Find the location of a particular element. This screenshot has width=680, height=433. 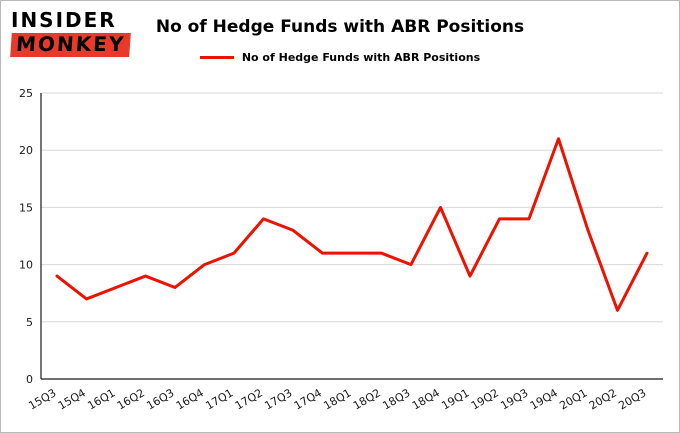

x-tick-label: 16Q4 is located at coordinates (190, 399).